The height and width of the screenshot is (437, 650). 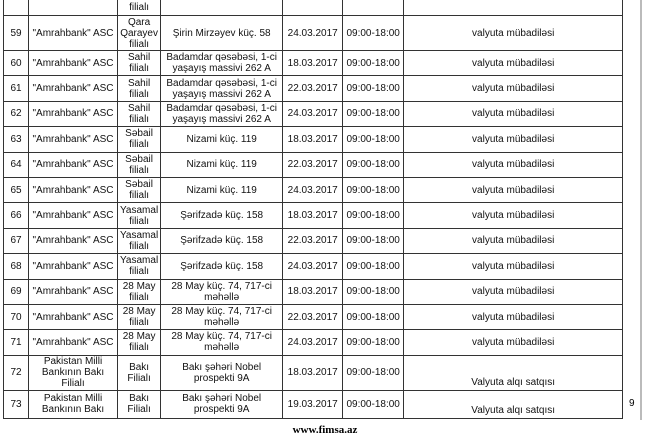 What do you see at coordinates (139, 33) in the screenshot?
I see `branch-cell: Qara Qarayev filialı` at bounding box center [139, 33].